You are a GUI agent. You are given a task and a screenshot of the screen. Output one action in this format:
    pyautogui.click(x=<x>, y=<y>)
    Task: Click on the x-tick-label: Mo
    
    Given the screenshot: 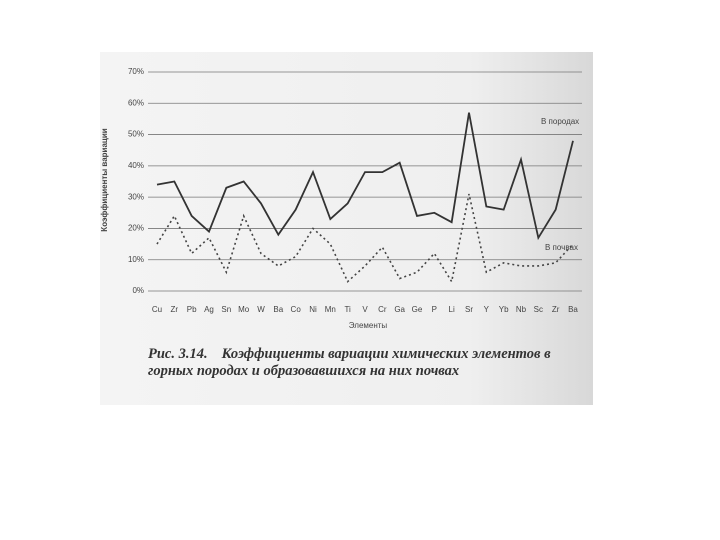 What is the action you would take?
    pyautogui.click(x=244, y=309)
    